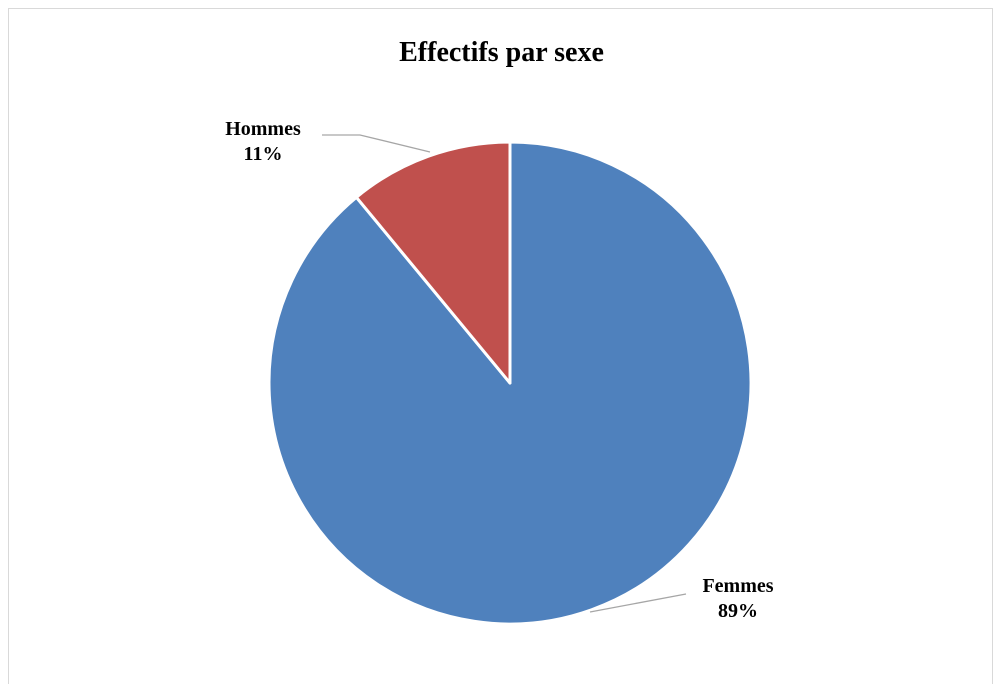  What do you see at coordinates (738, 611) in the screenshot?
I see `data-label-value-femmes: 89%` at bounding box center [738, 611].